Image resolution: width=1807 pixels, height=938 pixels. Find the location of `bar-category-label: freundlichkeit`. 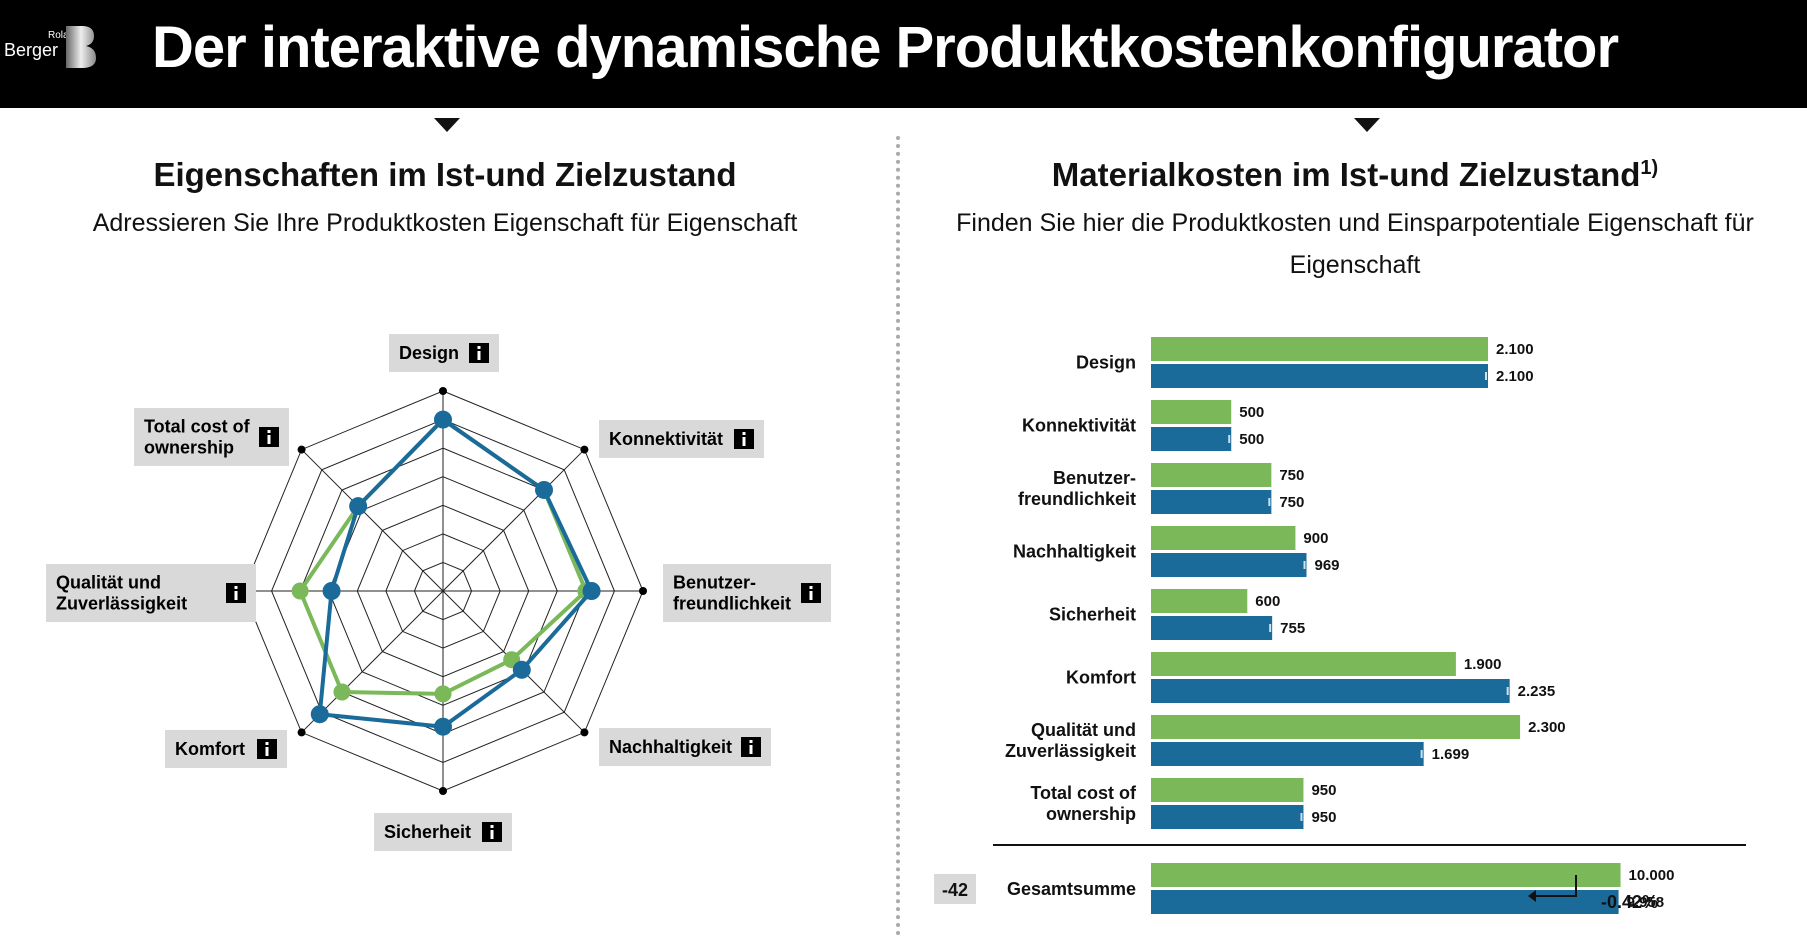

bar-category-label: freundlichkeit is located at coordinates (1077, 499).